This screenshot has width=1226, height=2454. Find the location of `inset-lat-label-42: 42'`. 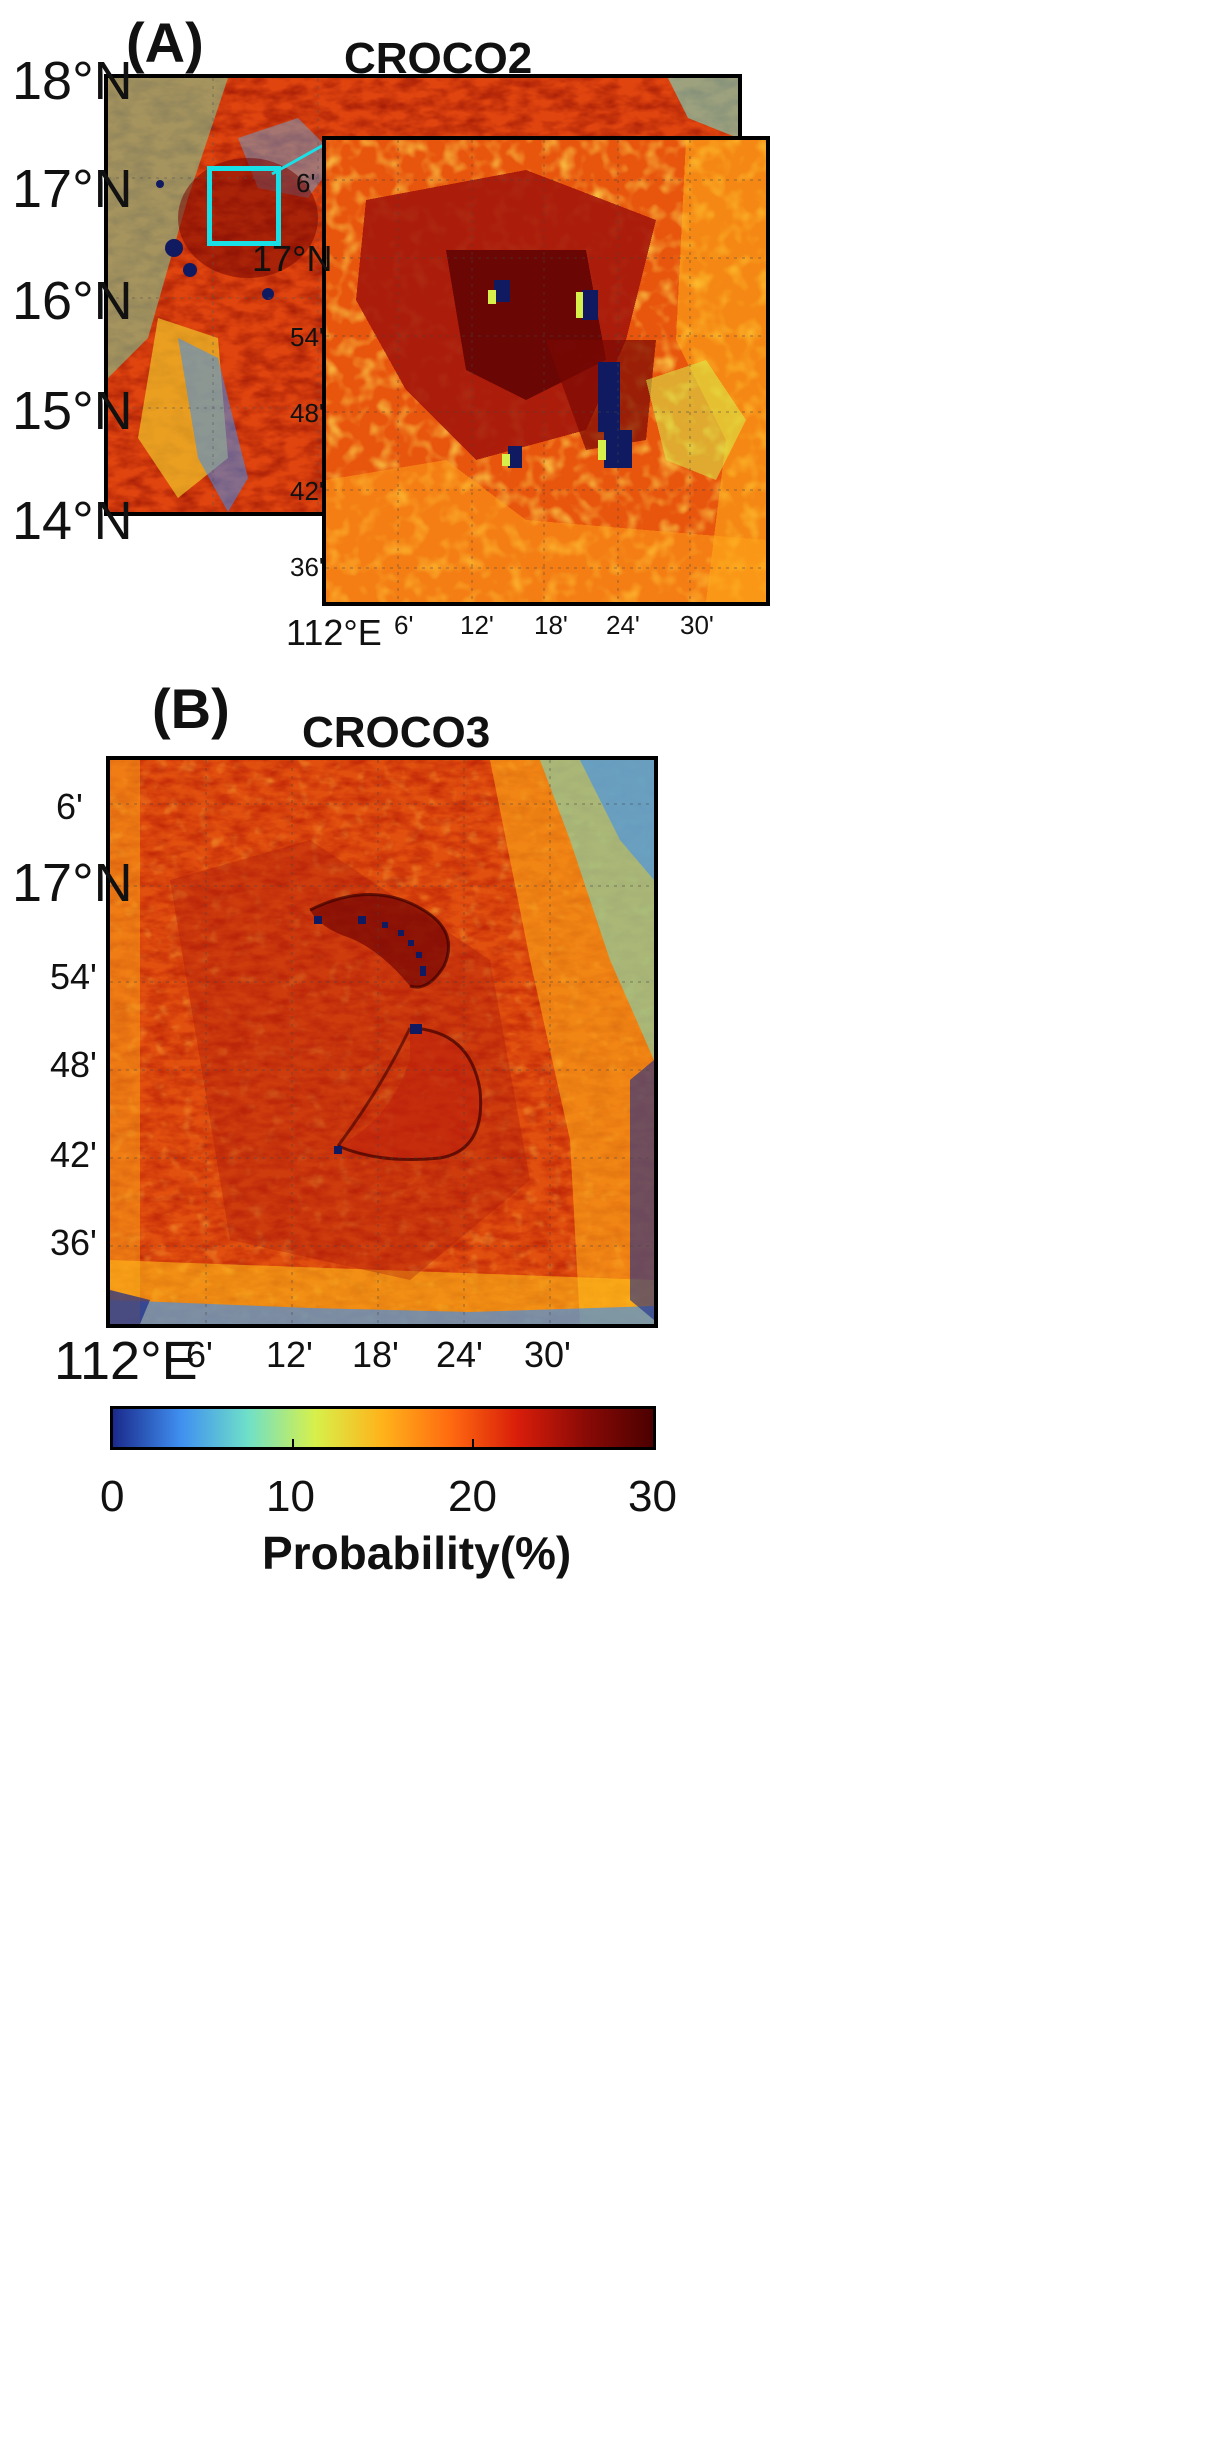

inset-lat-label-42: 42' is located at coordinates (307, 491).